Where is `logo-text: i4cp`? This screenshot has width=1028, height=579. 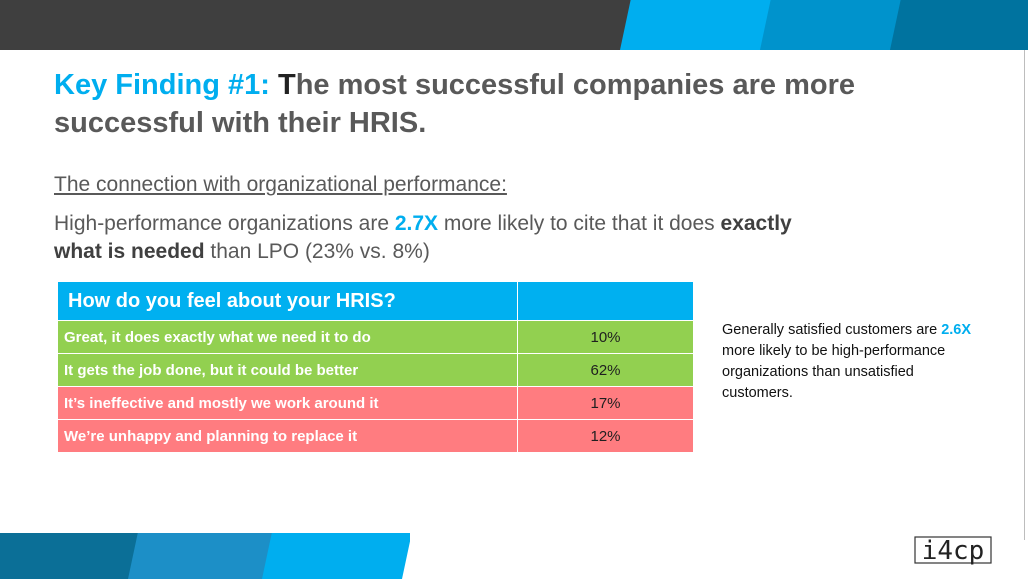 logo-text: i4cp is located at coordinates (953, 551).